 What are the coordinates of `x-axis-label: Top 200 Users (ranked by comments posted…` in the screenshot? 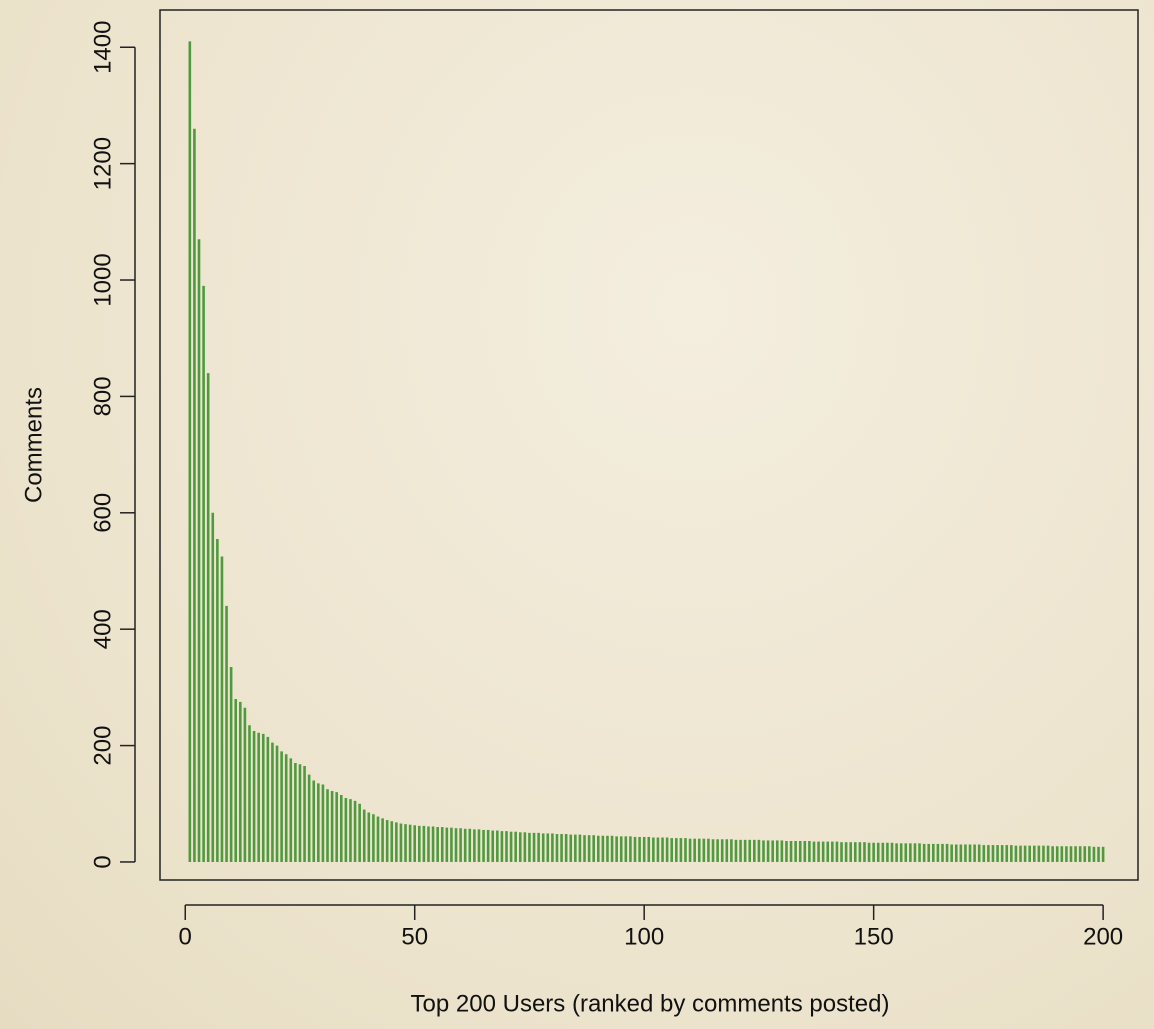 It's located at (650, 1003).